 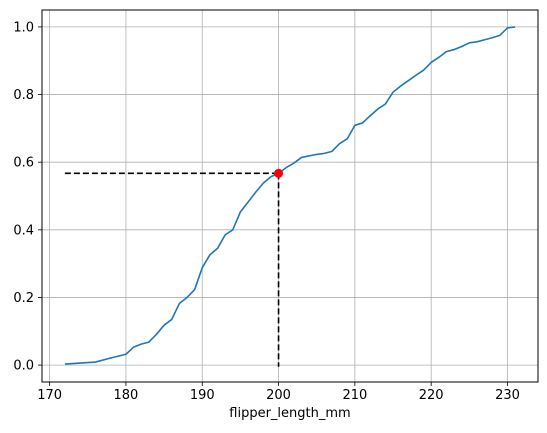 I want to click on x-axis-ticks: 170 180 190 200 210 220 230, so click(x=278, y=392).